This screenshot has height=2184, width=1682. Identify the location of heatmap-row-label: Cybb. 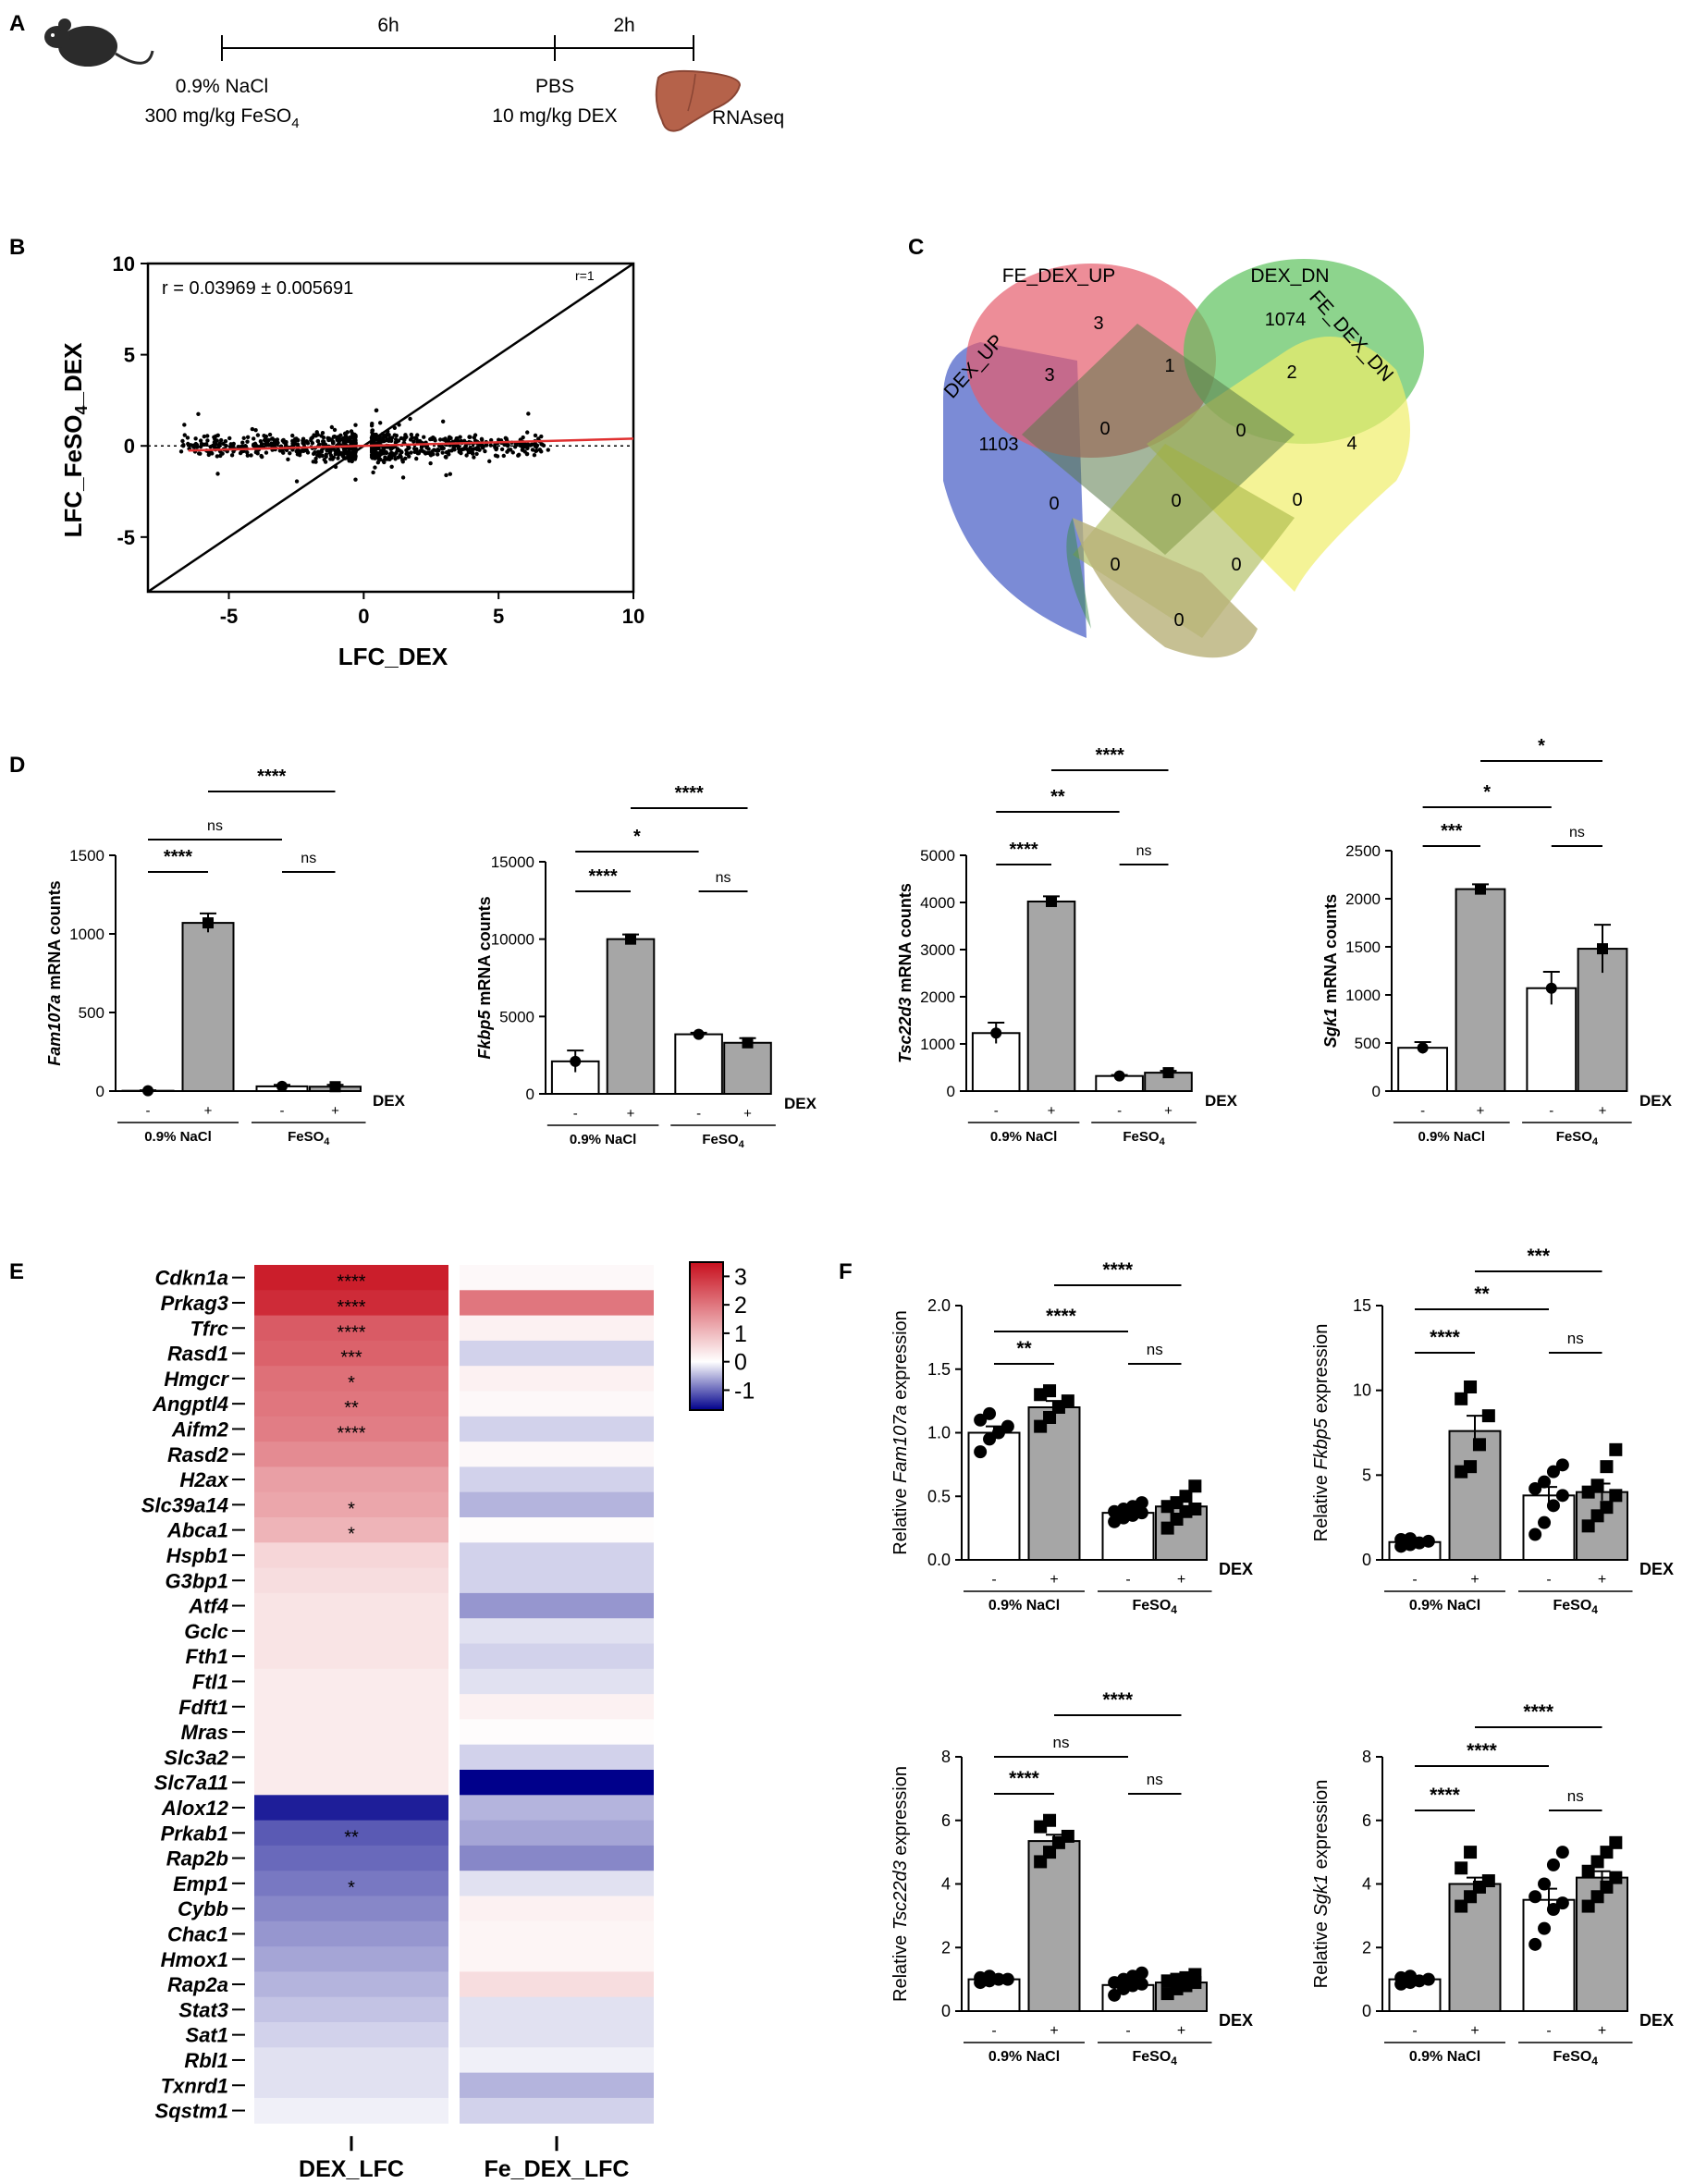
(203, 1908).